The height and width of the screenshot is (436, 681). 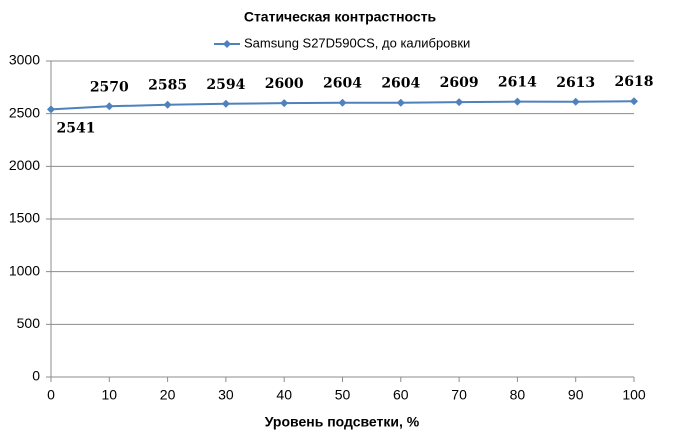 What do you see at coordinates (284, 84) in the screenshot?
I see `data-label: 2600` at bounding box center [284, 84].